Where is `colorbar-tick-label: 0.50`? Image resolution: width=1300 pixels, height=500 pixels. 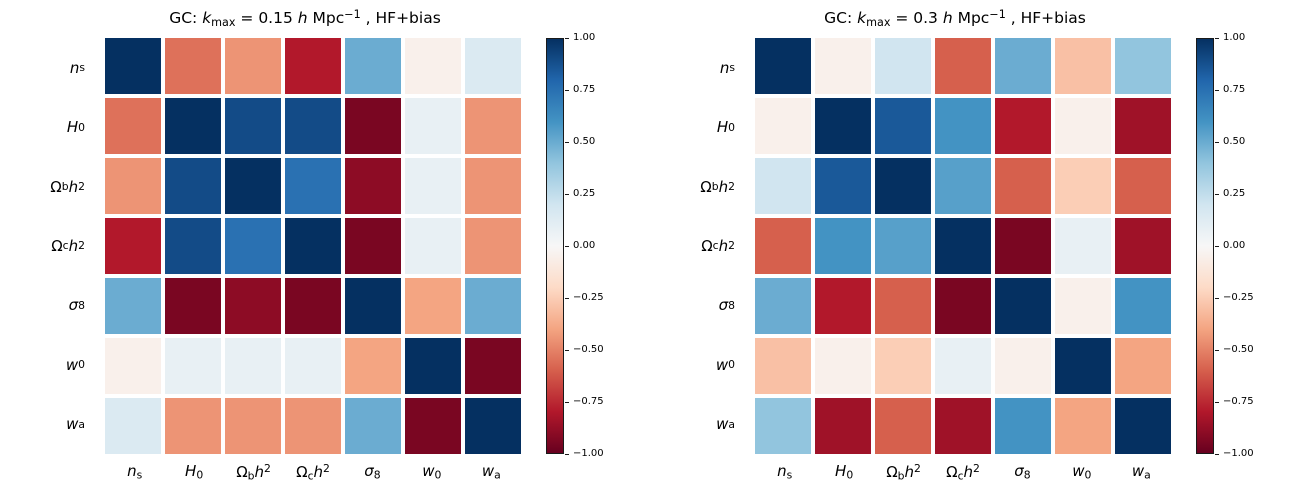
colorbar-tick-label: 0.50 is located at coordinates (1234, 141).